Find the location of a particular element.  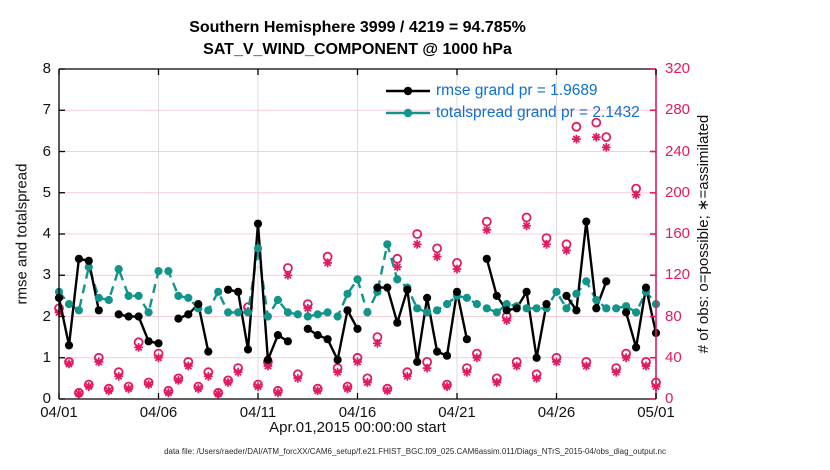

x-tick-label: 04/06 is located at coordinates (158, 412).